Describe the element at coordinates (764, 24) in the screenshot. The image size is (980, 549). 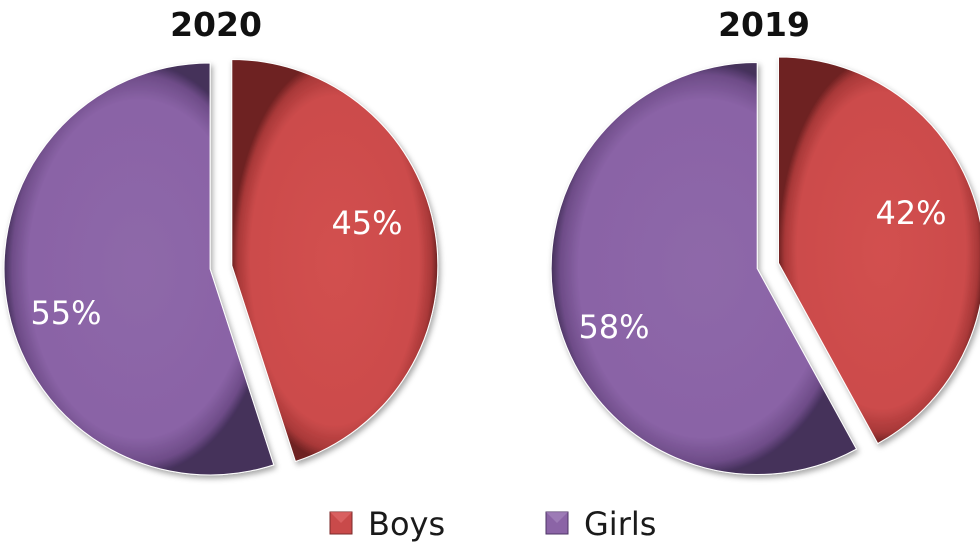
I see `chart-title-2019: 2019` at that location.